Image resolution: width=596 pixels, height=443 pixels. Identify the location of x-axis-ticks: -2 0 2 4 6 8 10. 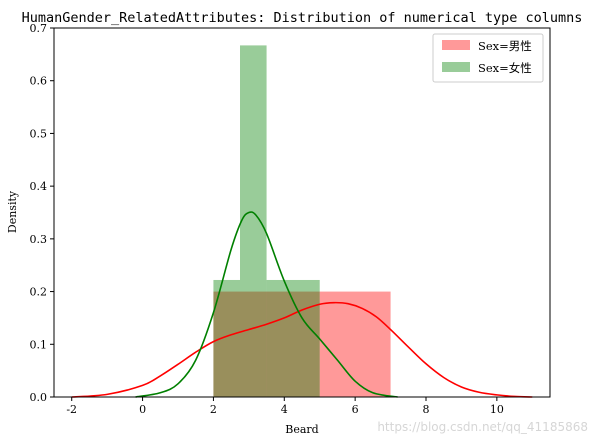
(285, 406).